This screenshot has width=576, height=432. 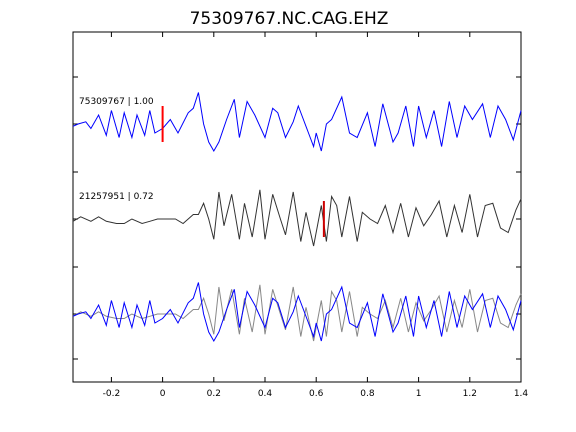 I want to click on trace-label: 75309767 | 1.00, so click(x=116, y=102).